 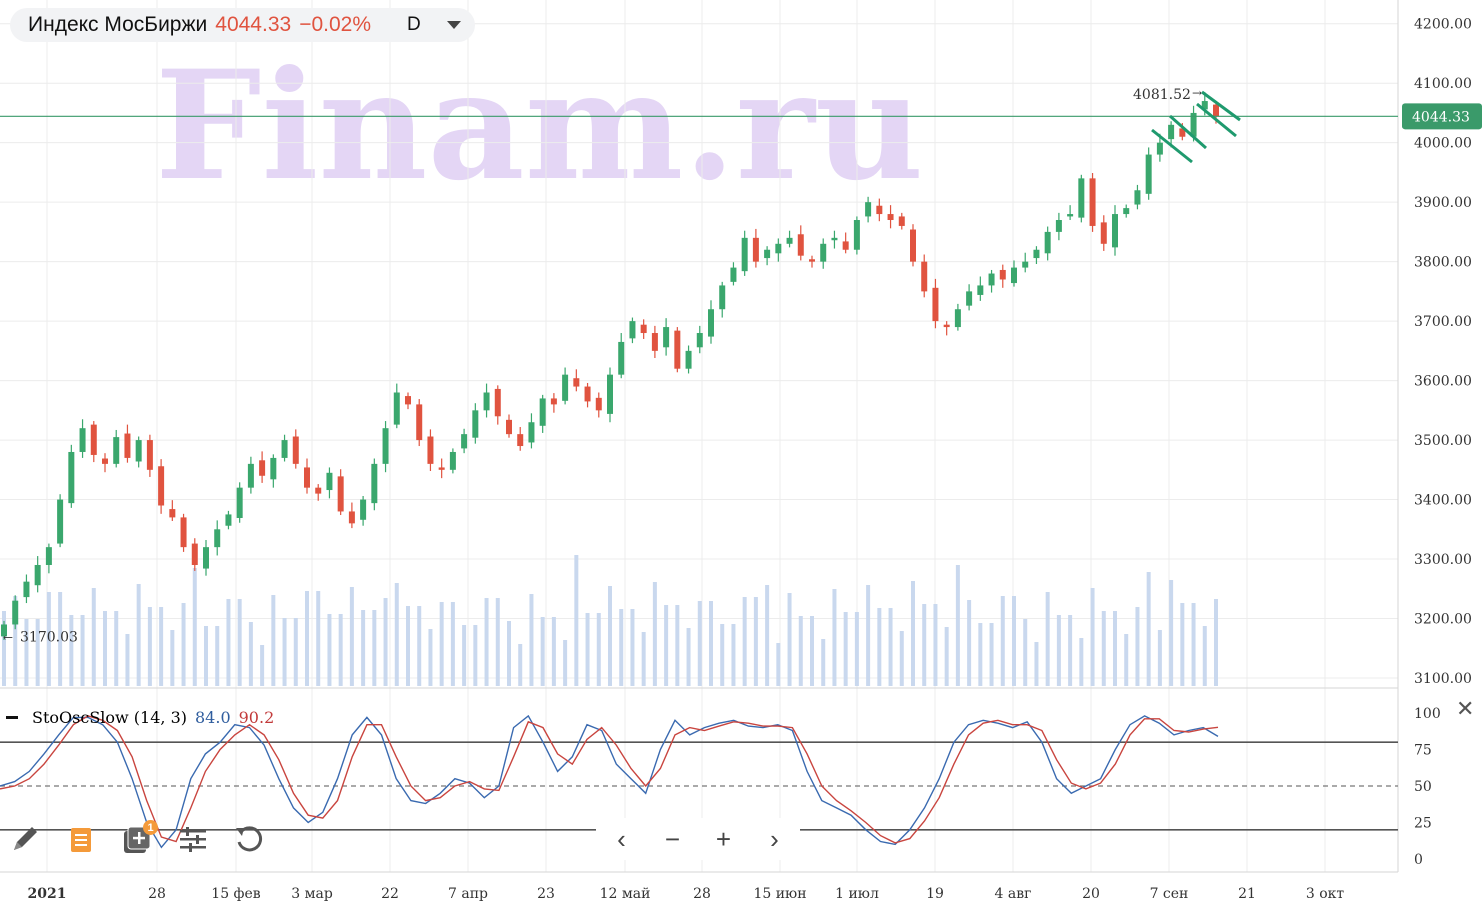 I want to click on indicator-name: StoOscSlow (14, 3), so click(x=109, y=717).